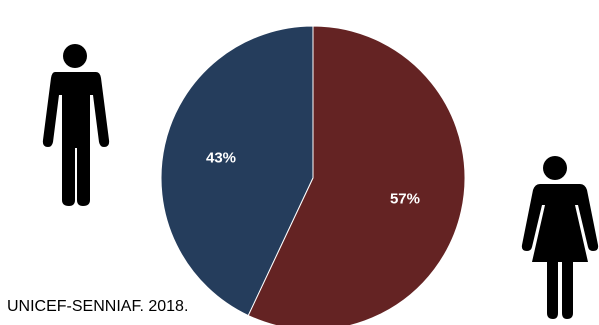 This screenshot has width=599, height=325. Describe the element at coordinates (76, 125) in the screenshot. I see `male-figure-icon` at that location.